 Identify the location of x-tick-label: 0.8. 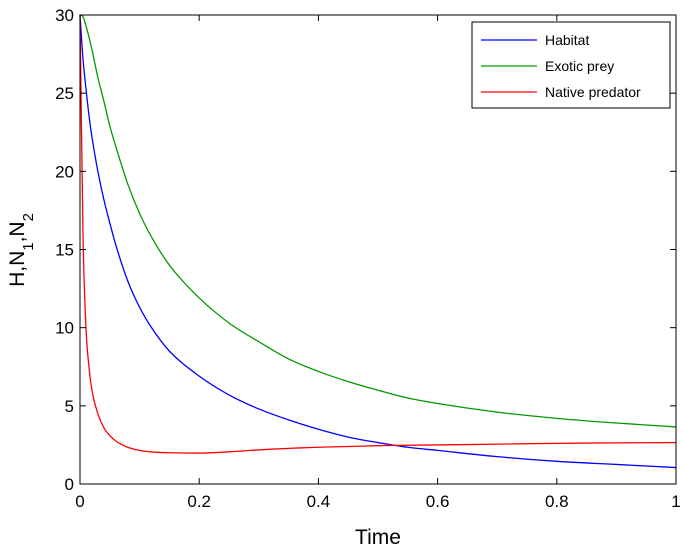
(557, 501).